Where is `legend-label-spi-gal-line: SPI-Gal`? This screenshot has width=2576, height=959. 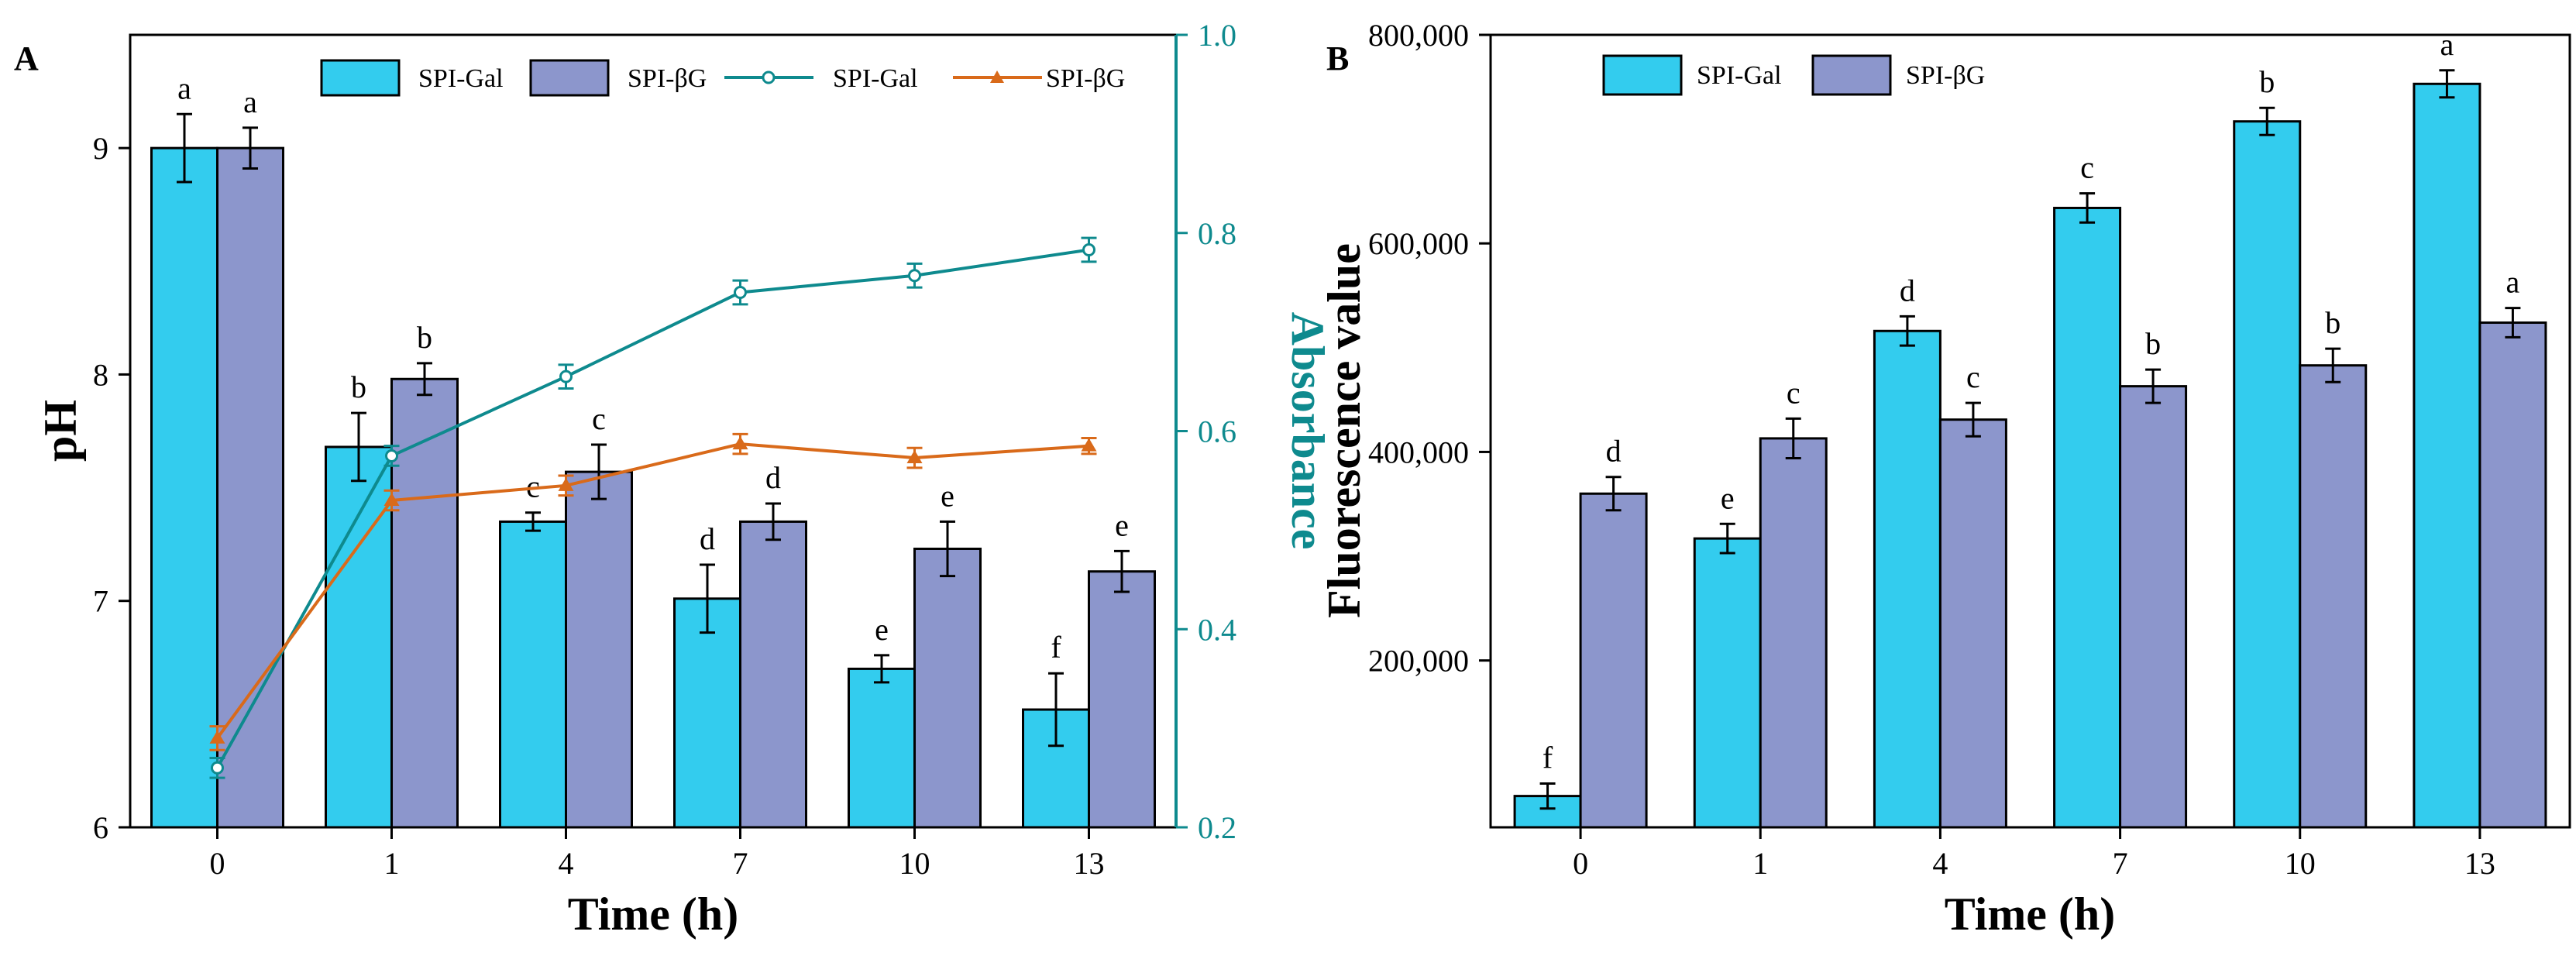 legend-label-spi-gal-line: SPI-Gal is located at coordinates (875, 78).